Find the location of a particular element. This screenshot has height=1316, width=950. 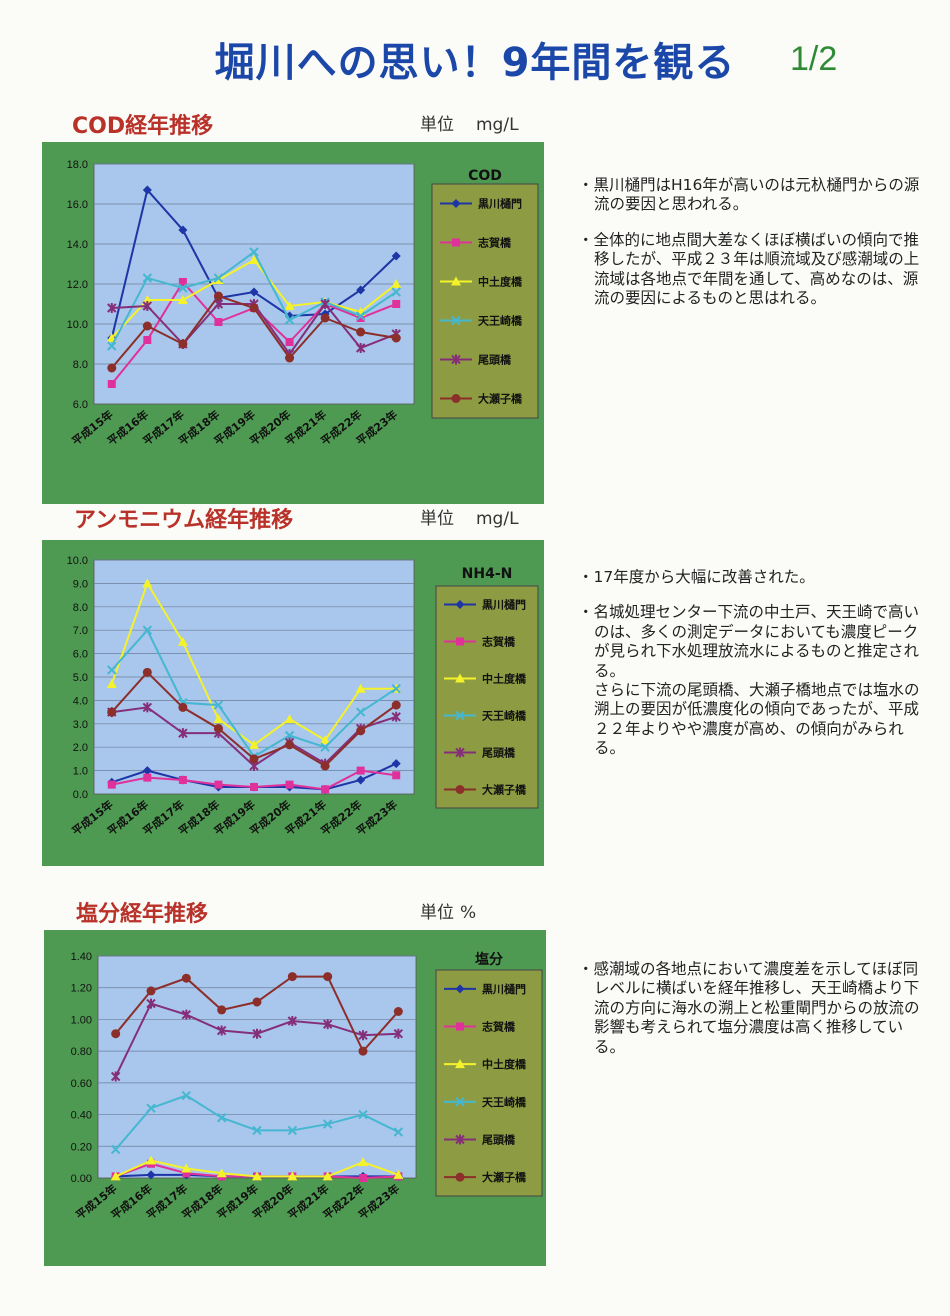

nh4-ytick-label: 0.0 is located at coordinates (80, 795).